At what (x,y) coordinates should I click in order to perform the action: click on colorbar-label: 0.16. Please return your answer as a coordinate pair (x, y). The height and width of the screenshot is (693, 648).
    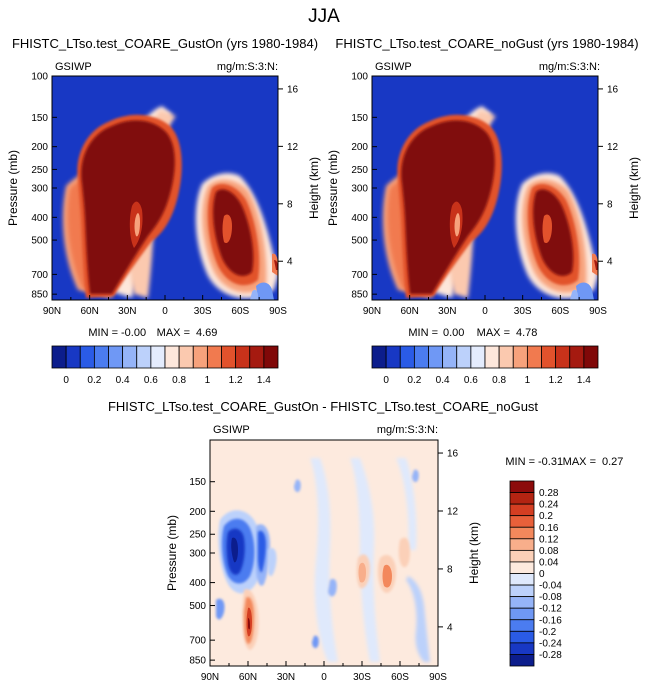
    Looking at the image, I should click on (549, 528).